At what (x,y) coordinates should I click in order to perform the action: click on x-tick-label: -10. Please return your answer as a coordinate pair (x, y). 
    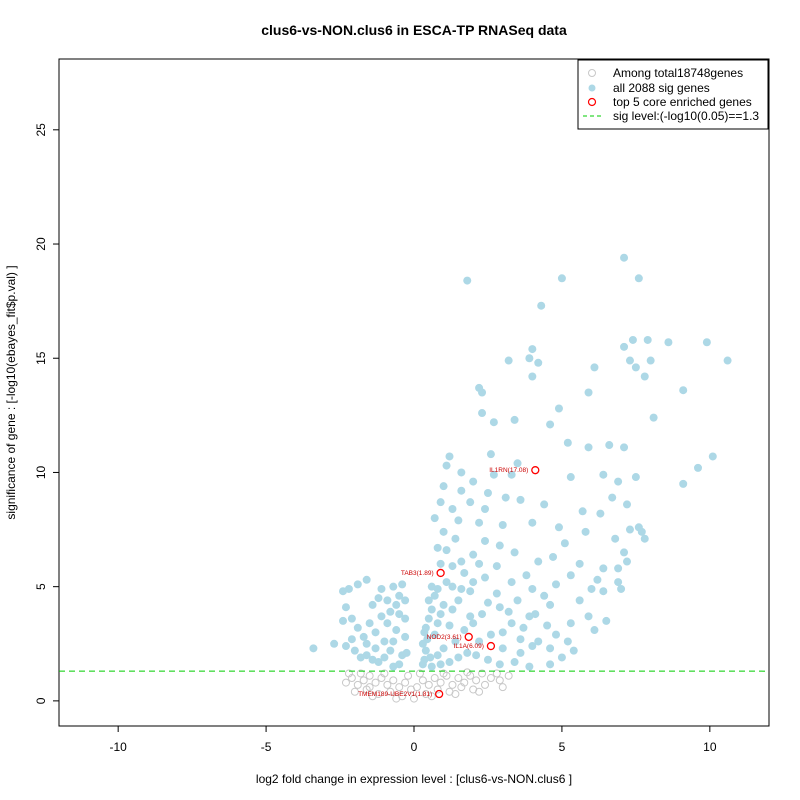
    Looking at the image, I should click on (118, 747).